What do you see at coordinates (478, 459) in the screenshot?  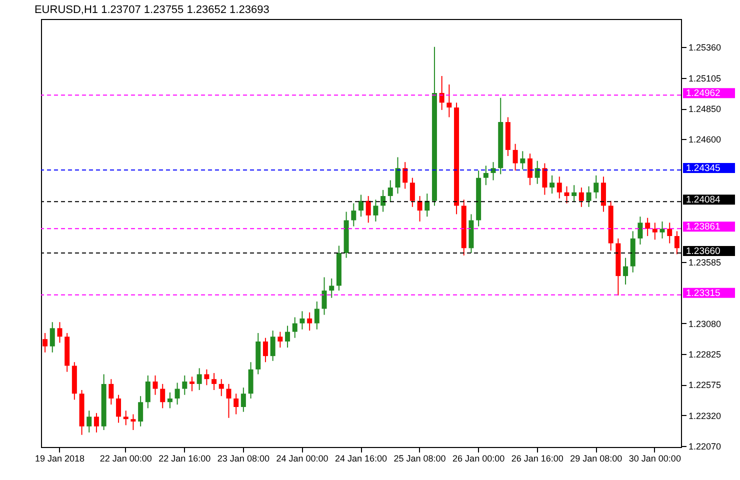 I see `x-tick-label: 26 Jan 00:00` at bounding box center [478, 459].